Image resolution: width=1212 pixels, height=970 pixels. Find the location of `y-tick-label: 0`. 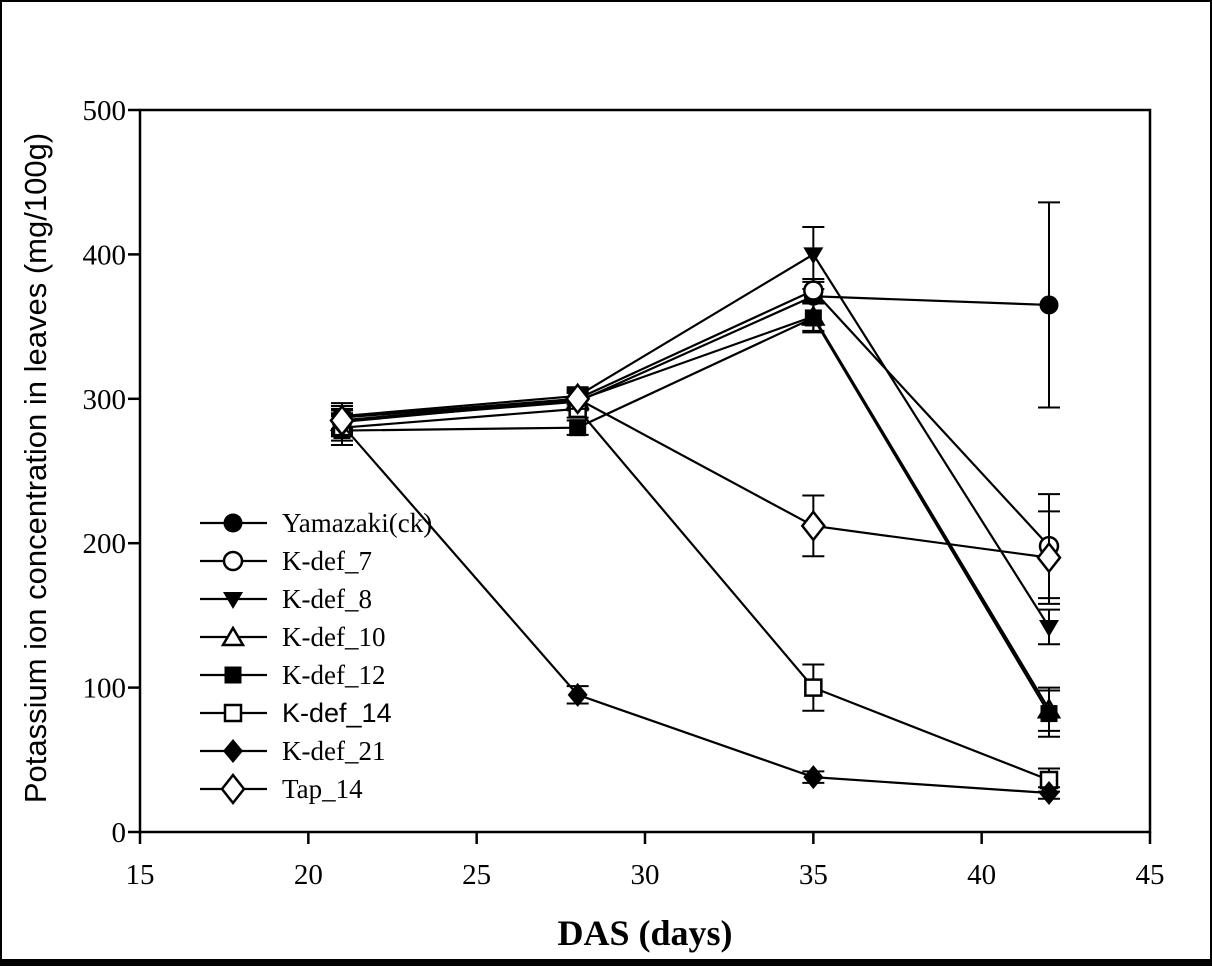

y-tick-label: 0 is located at coordinates (119, 833).